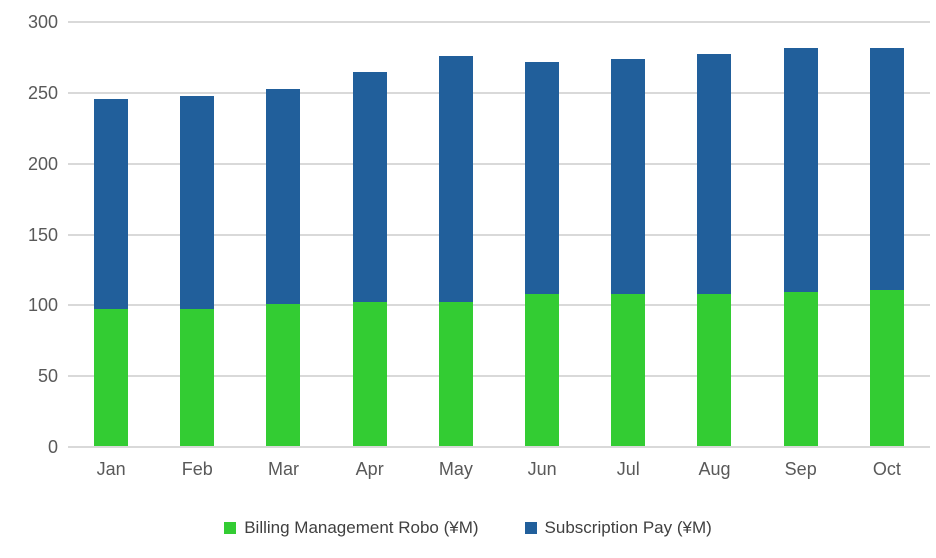 The height and width of the screenshot is (558, 936). What do you see at coordinates (42, 234) in the screenshot?
I see `y-axis-tick-label: 150` at bounding box center [42, 234].